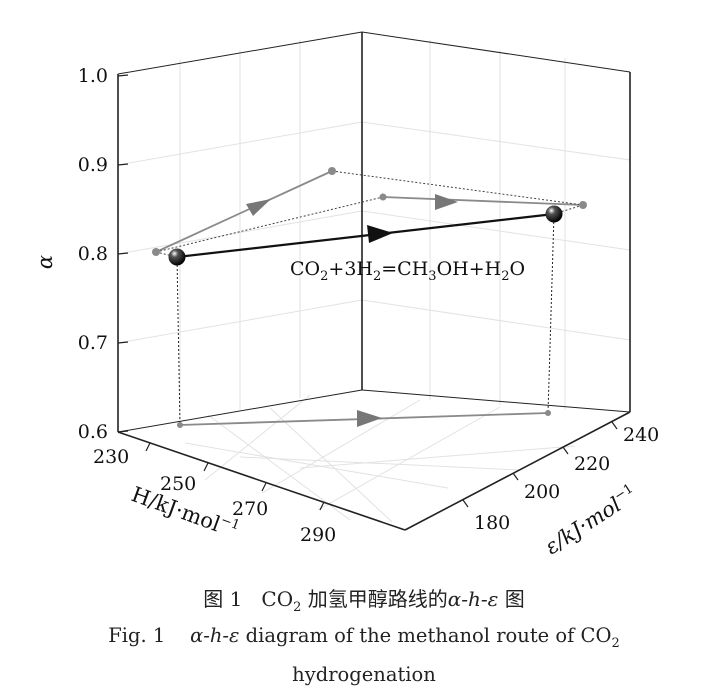  What do you see at coordinates (540, 464) in the screenshot?
I see `epsilon-axis-ticks` at bounding box center [540, 464].